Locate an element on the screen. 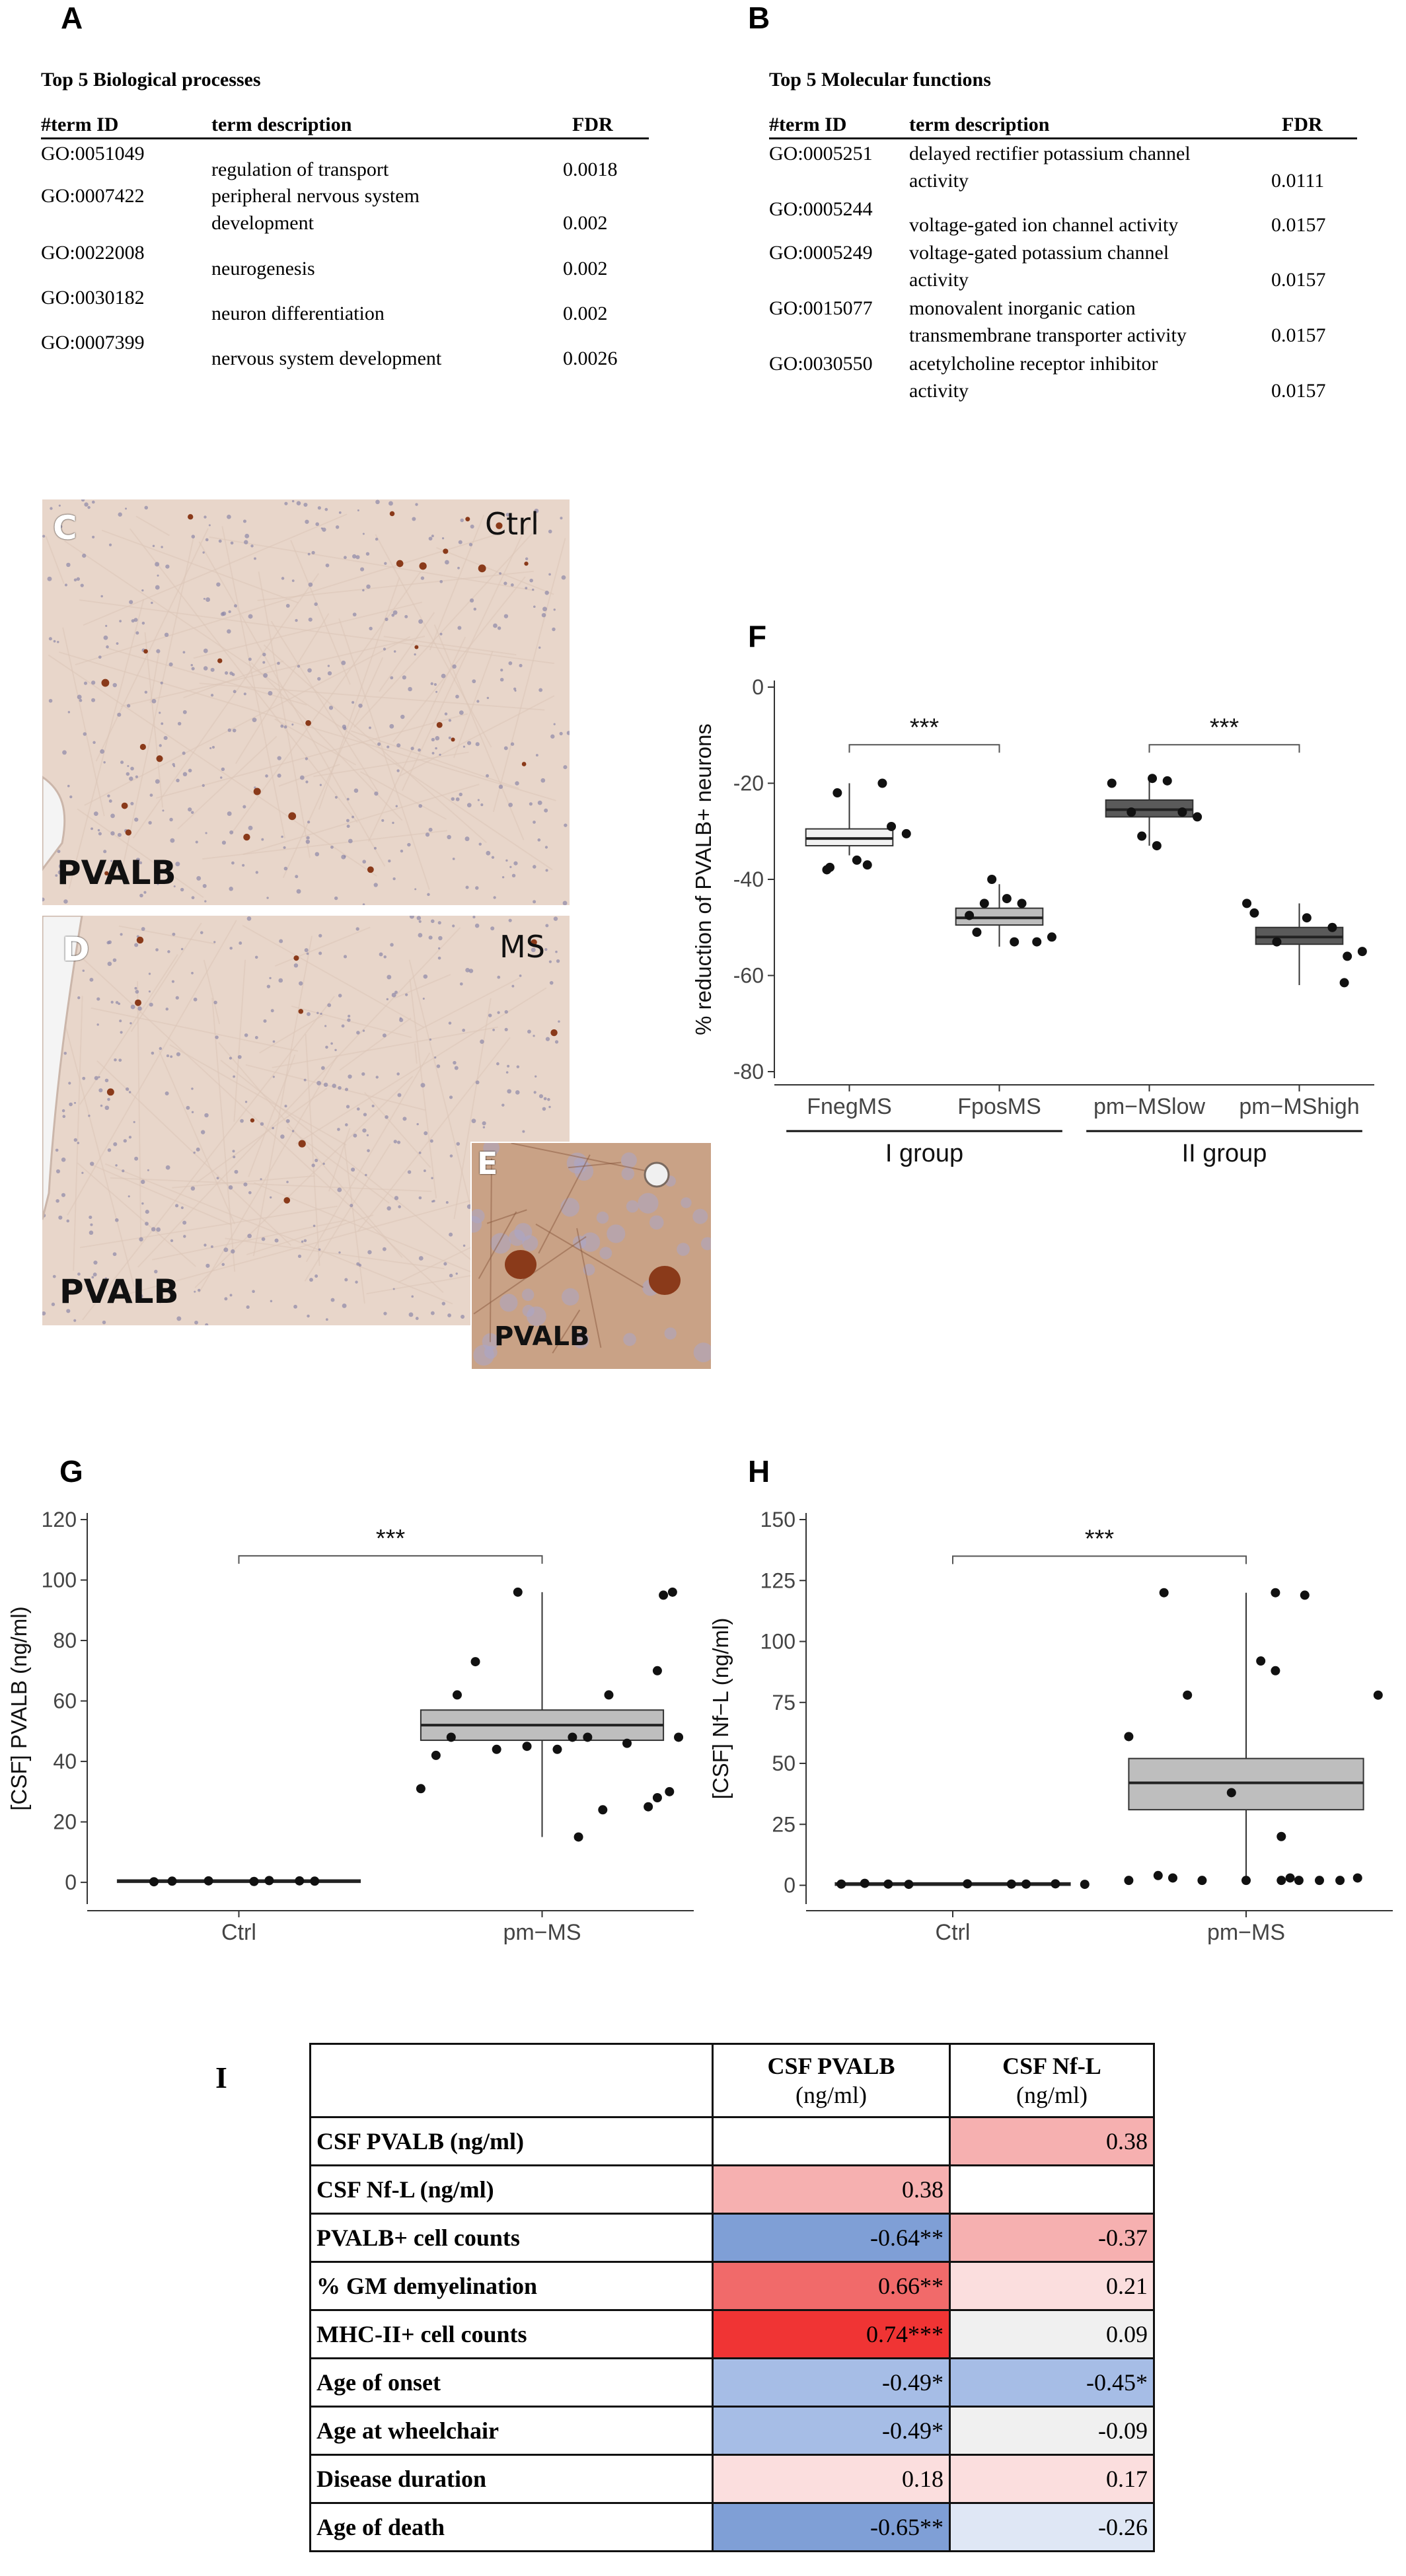  micrograph-inset-letter: E is located at coordinates (488, 1163).